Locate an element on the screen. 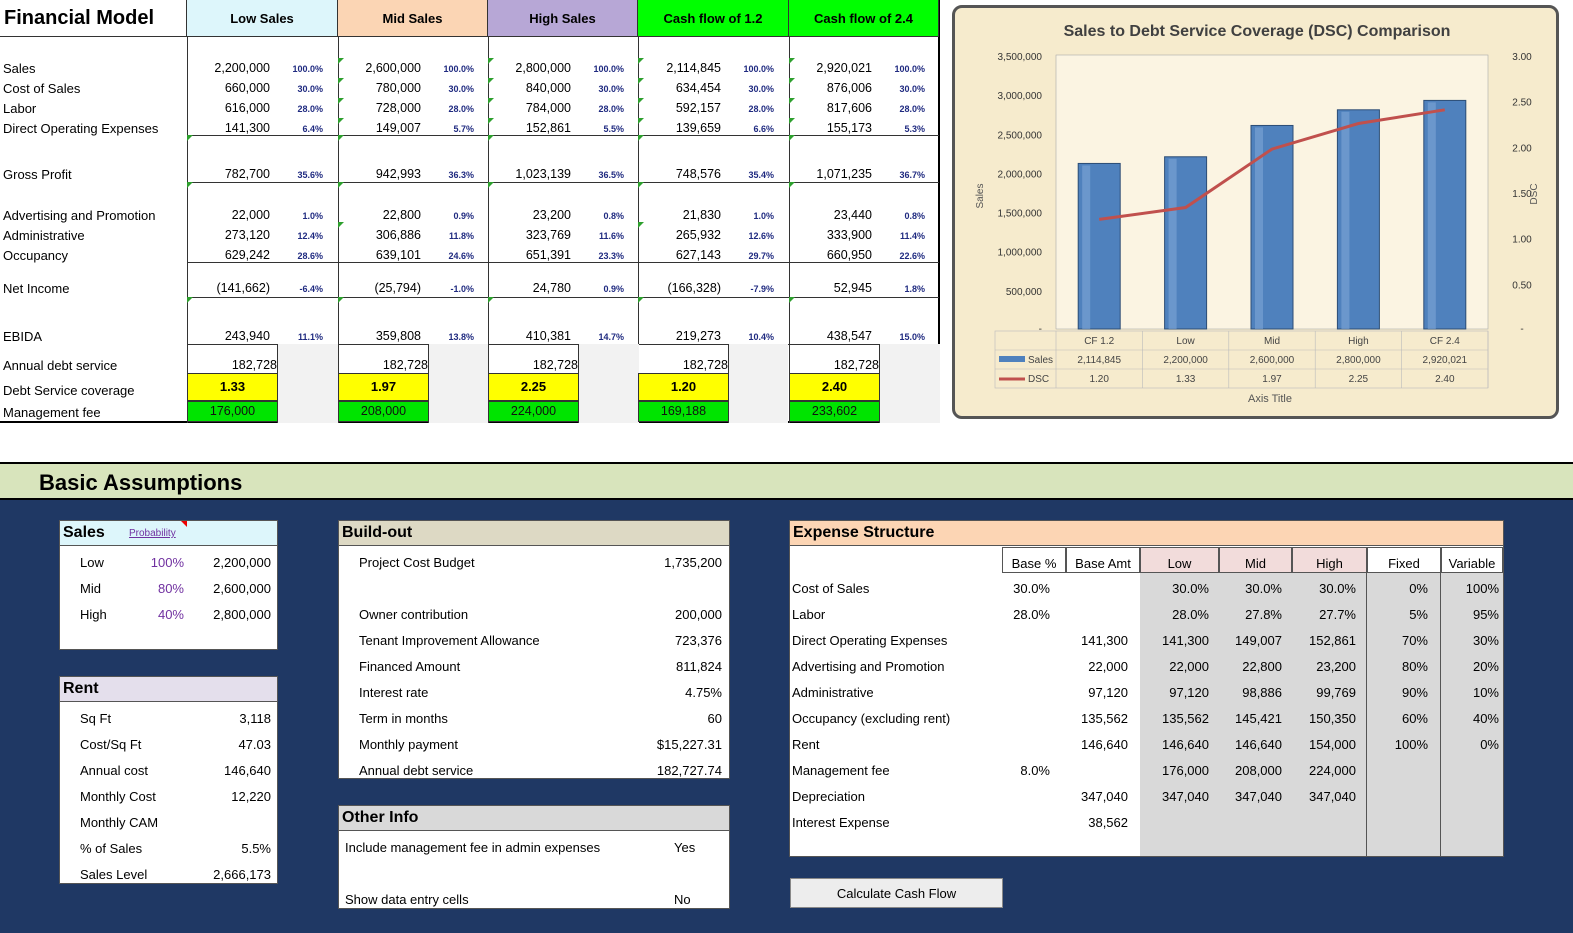 This screenshot has width=1573, height=933. probability-value: 100% is located at coordinates (167, 562).